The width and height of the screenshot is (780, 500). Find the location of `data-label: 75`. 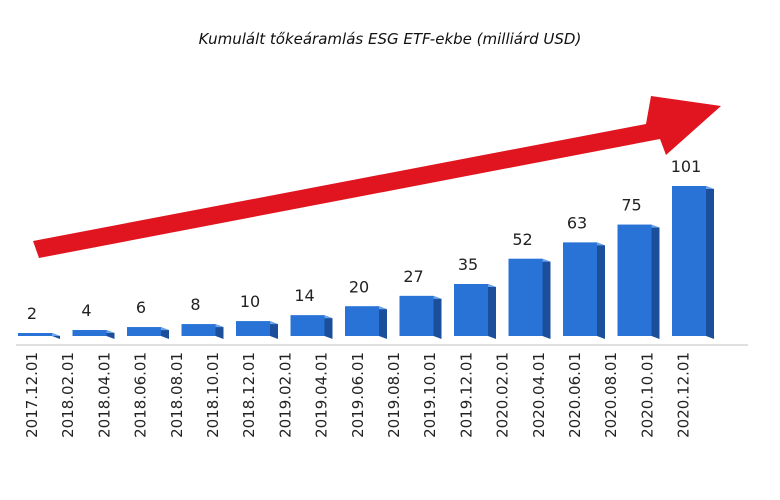

data-label: 75 is located at coordinates (631, 205).